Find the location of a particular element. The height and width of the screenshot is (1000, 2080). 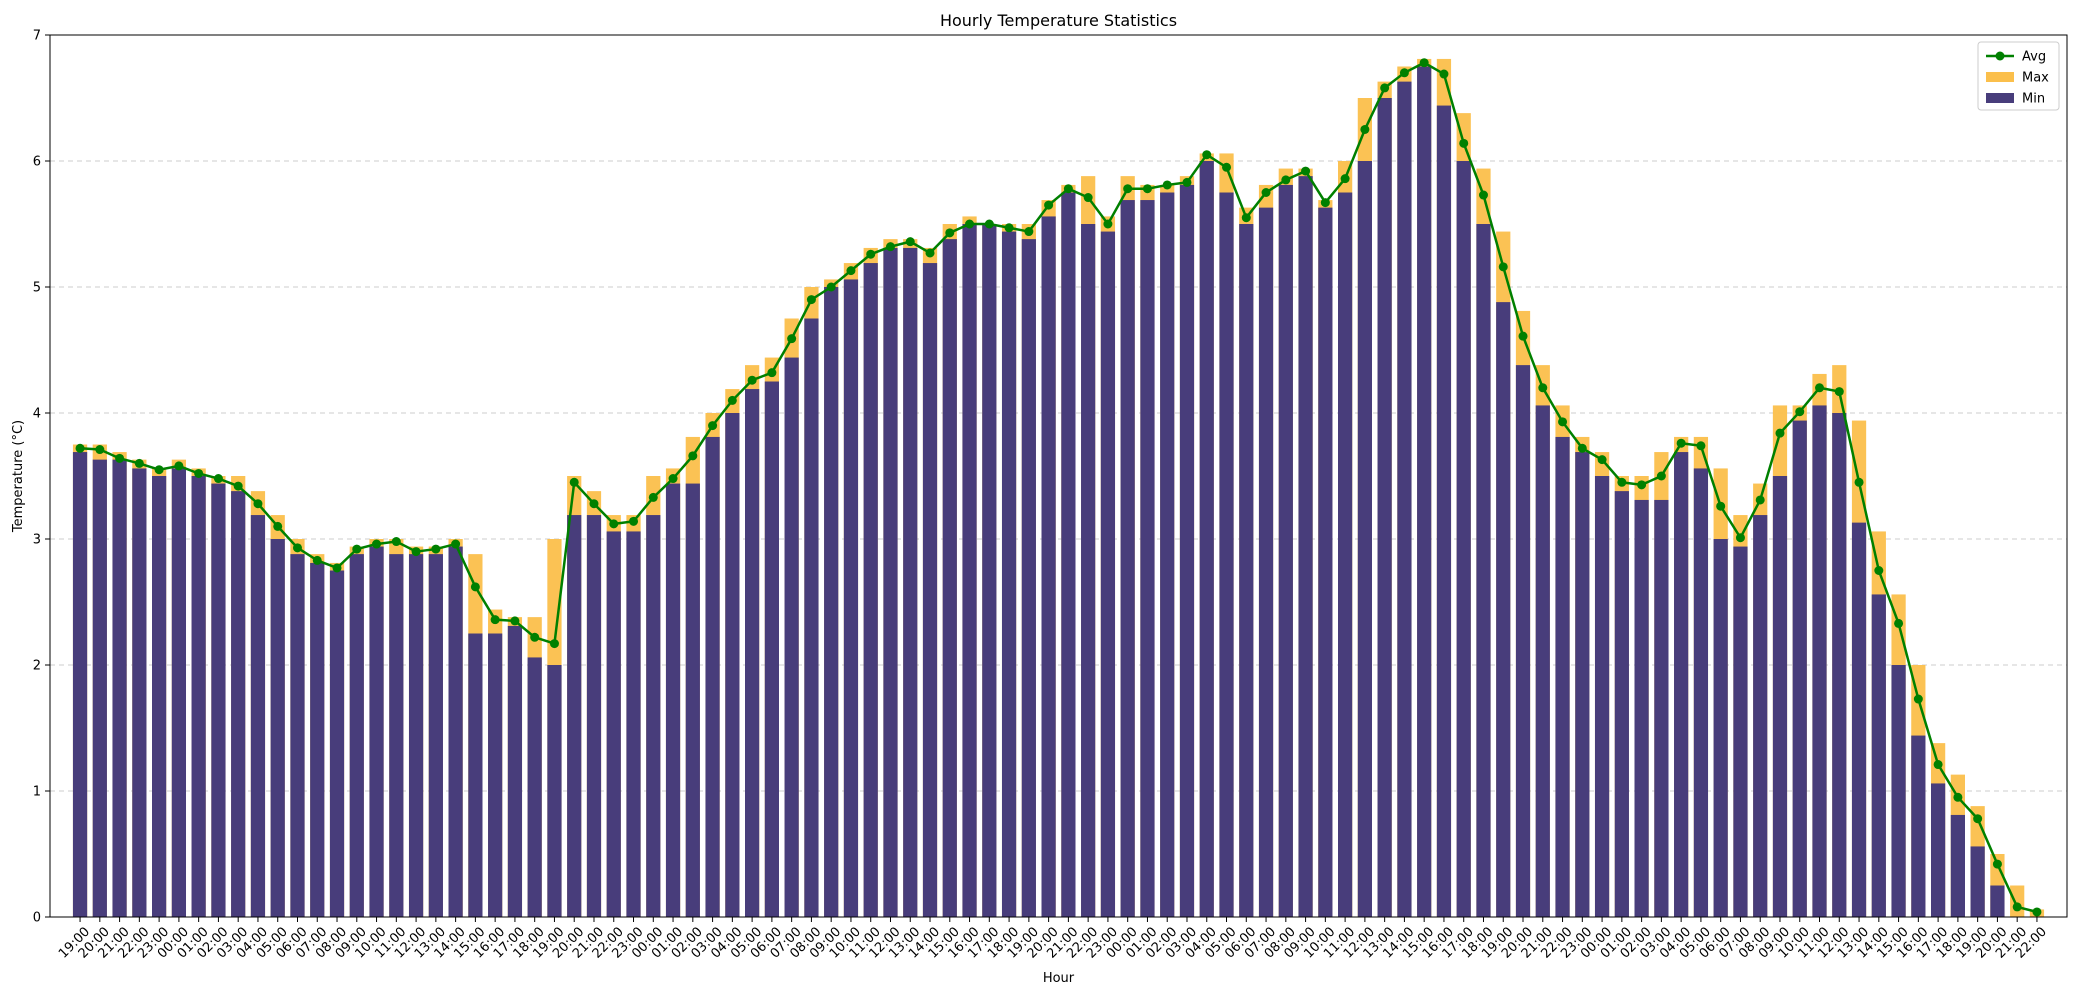

y-tick-label: 0 is located at coordinates (37, 918).